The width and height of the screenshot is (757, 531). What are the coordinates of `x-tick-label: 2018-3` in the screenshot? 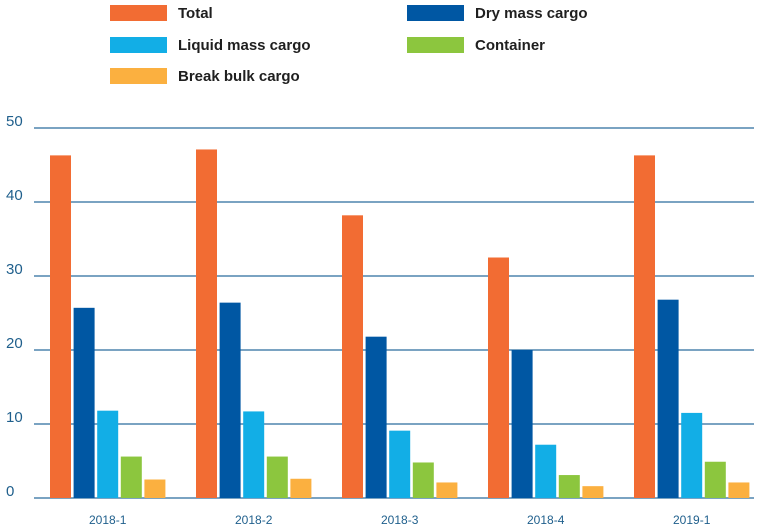 It's located at (400, 520).